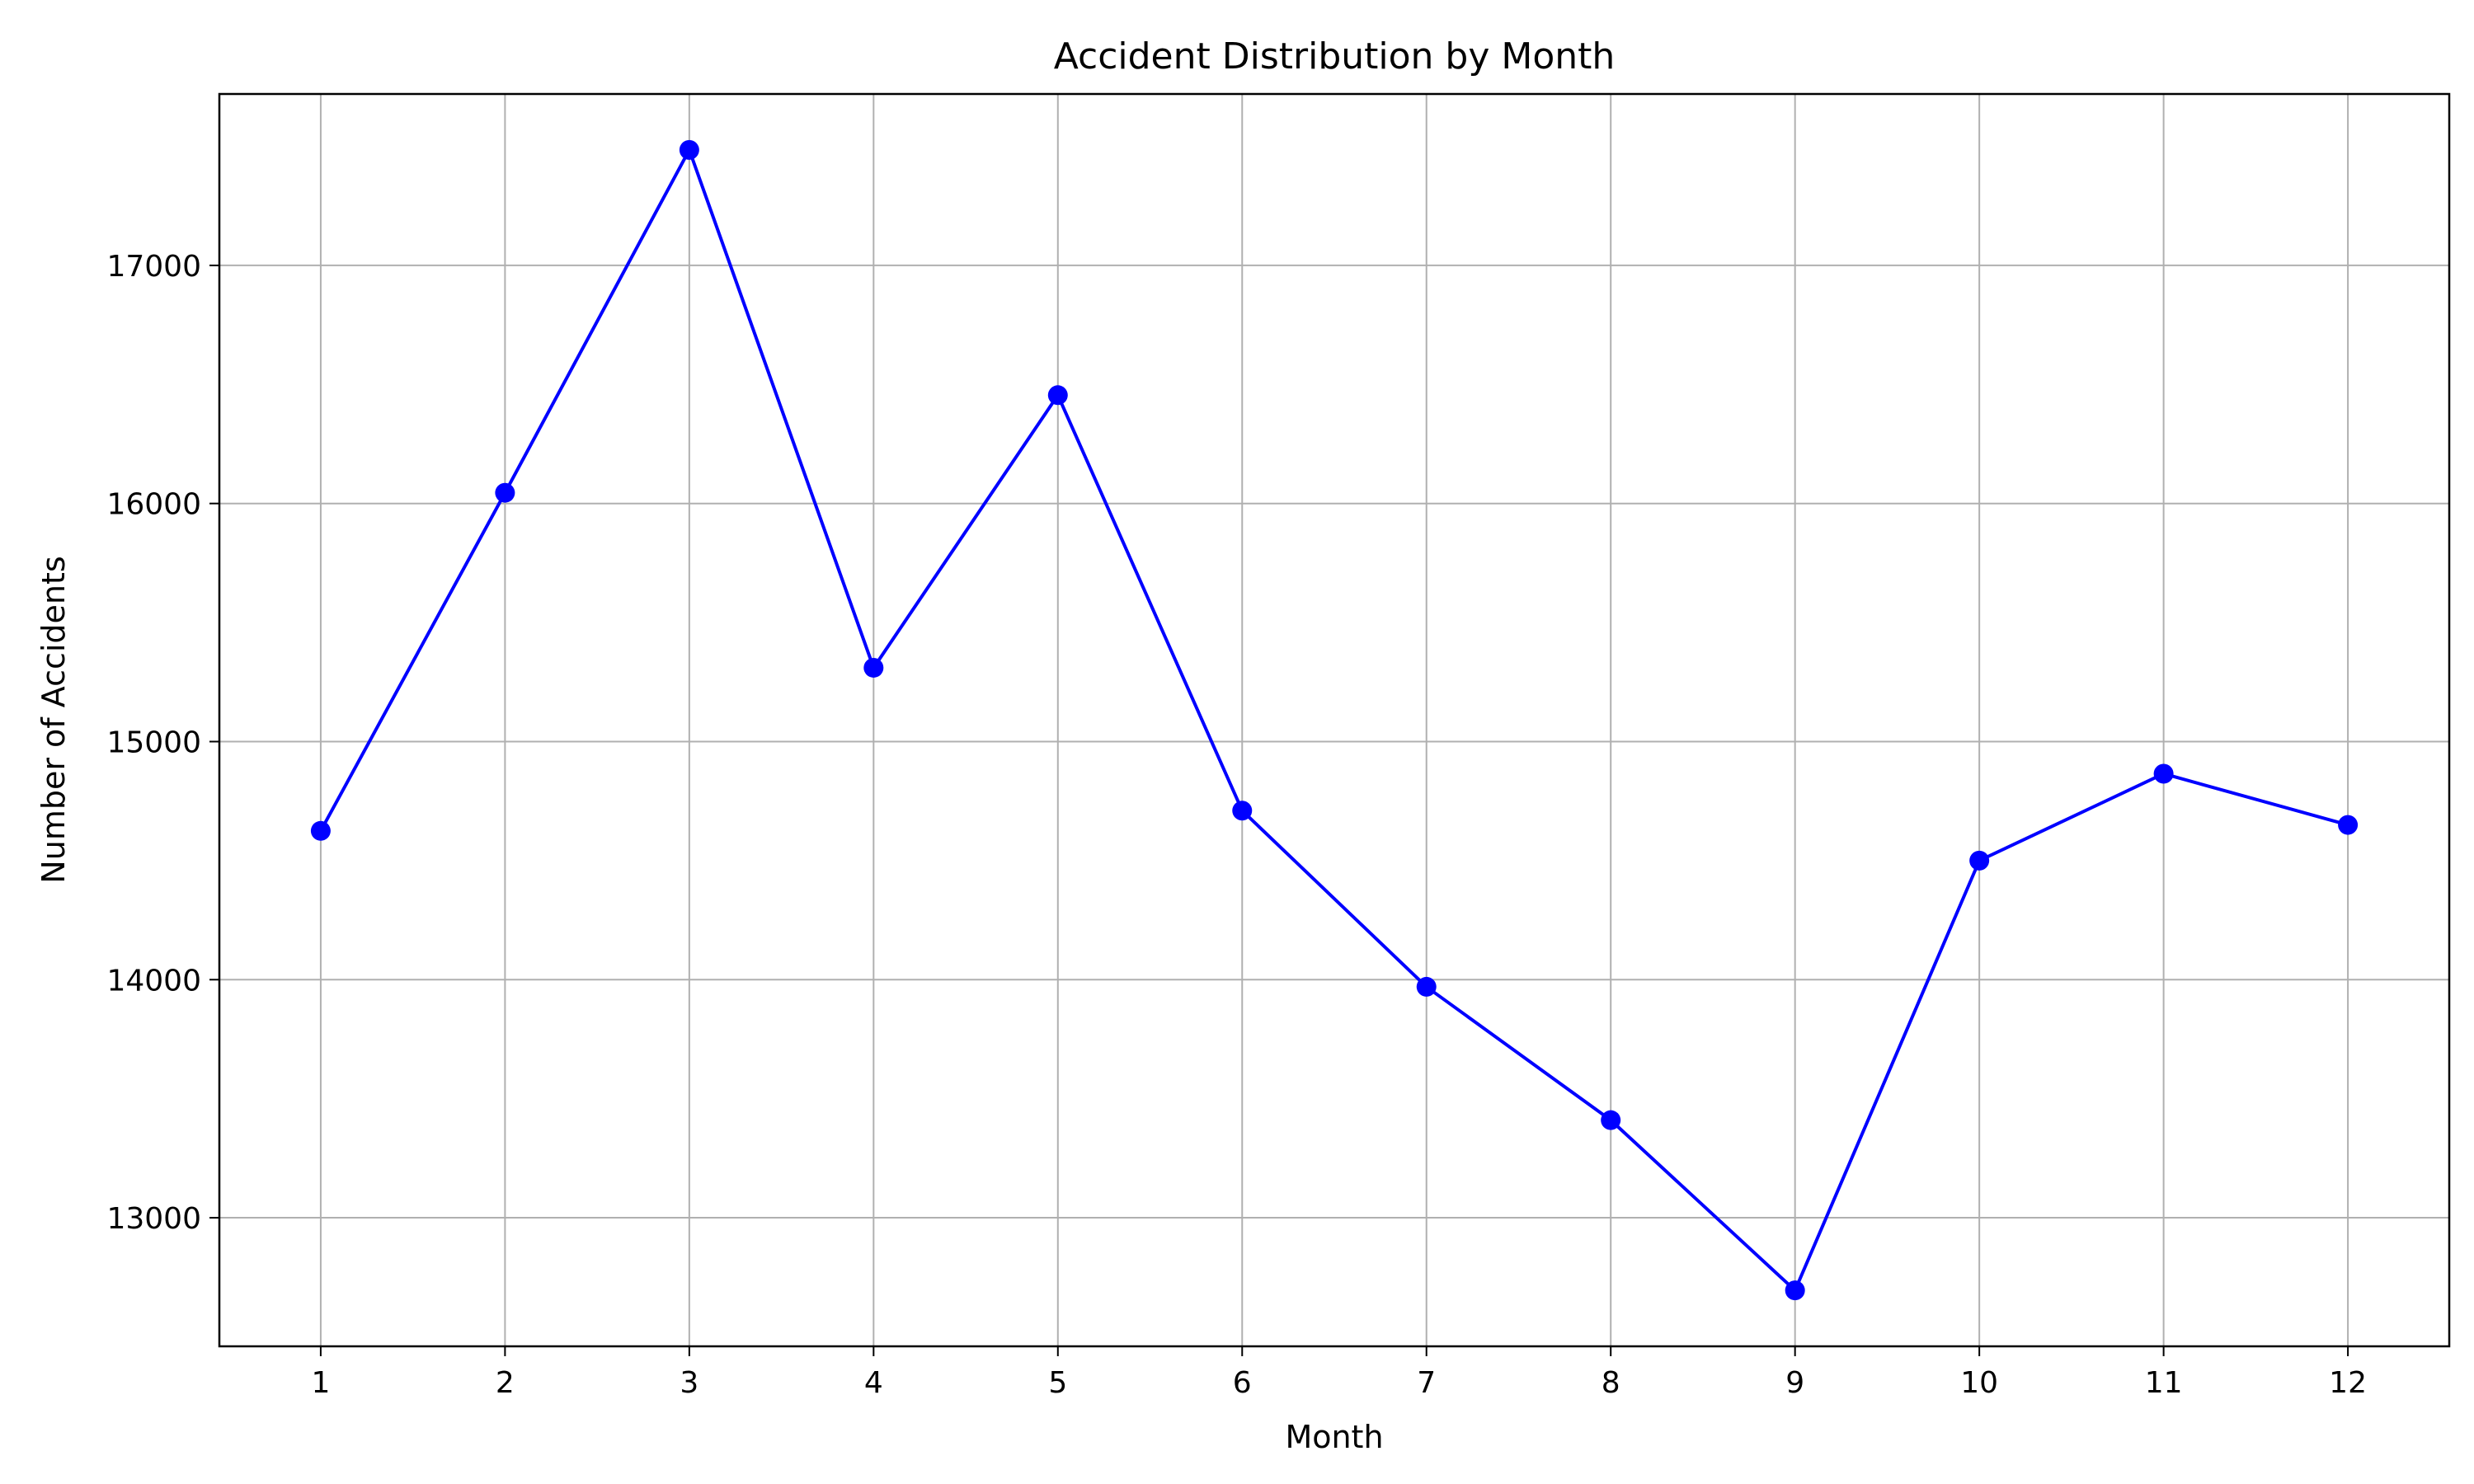 Image resolution: width=2474 pixels, height=1484 pixels. What do you see at coordinates (53, 719) in the screenshot?
I see `y-axis-label: Number of Accidents` at bounding box center [53, 719].